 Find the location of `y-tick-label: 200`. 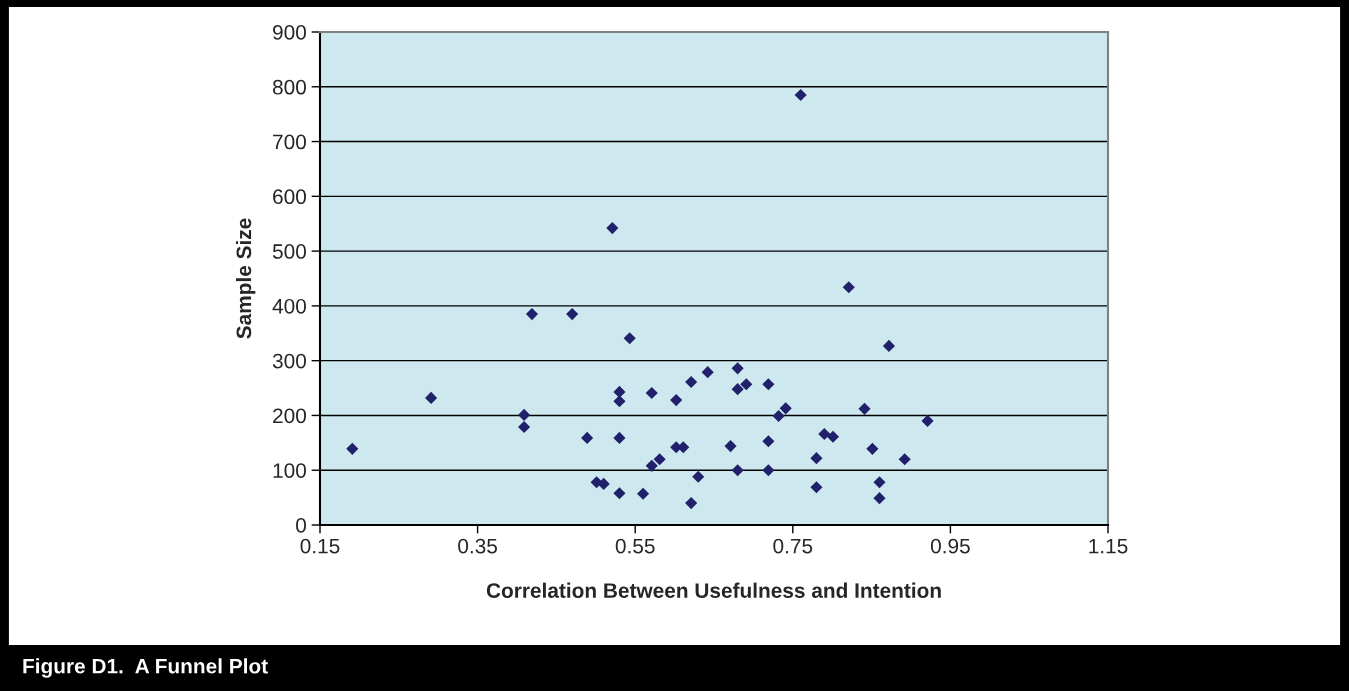

y-tick-label: 200 is located at coordinates (289, 416).